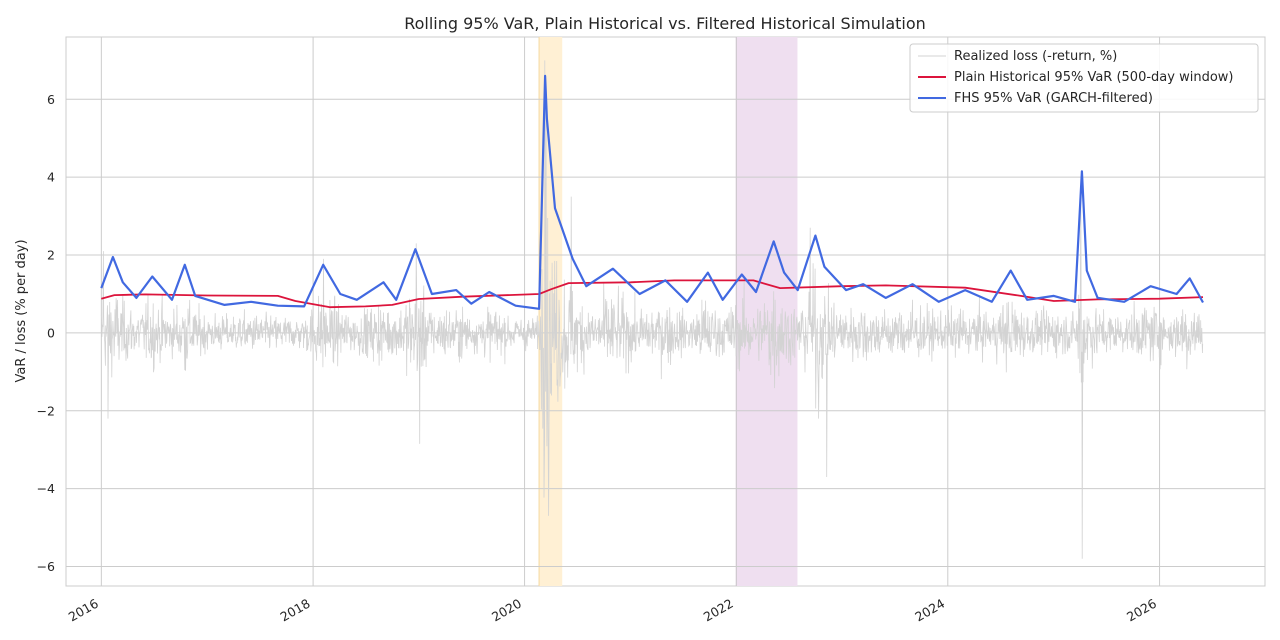 The height and width of the screenshot is (640, 1280). Describe the element at coordinates (612, 610) in the screenshot. I see `x-tick-labels: 2016 2018 2020 2022 2024 2026` at that location.